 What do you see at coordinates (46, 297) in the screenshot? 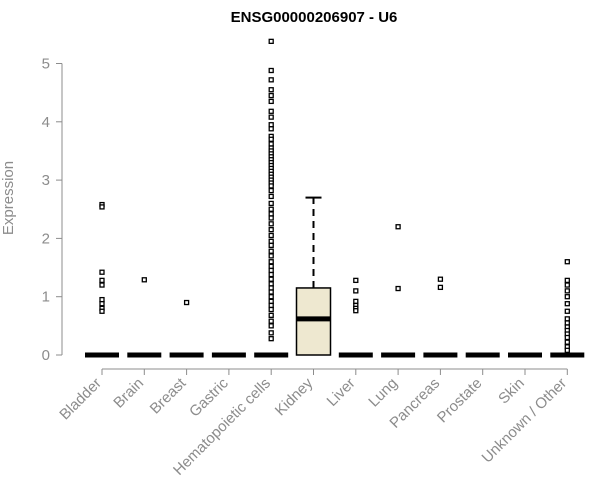
I see `y-tick-label: 1` at bounding box center [46, 297].